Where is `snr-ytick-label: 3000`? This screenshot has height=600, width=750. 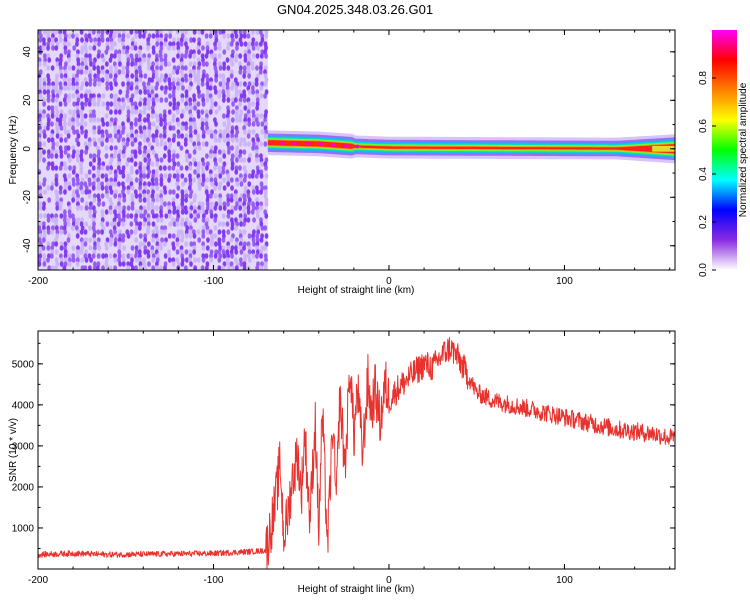
snr-ytick-label: 3000 is located at coordinates (23, 446).